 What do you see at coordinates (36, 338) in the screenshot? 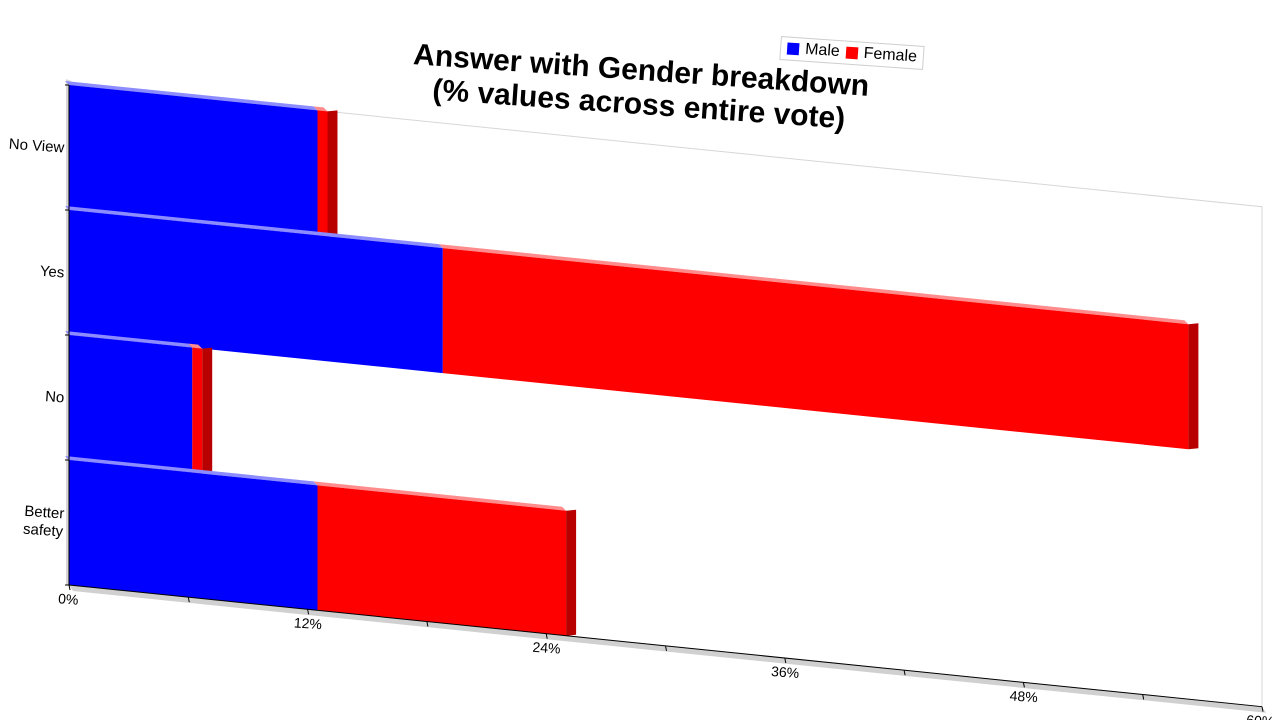
I see `y-axis-labels: No View Yes No Bettersafety` at bounding box center [36, 338].